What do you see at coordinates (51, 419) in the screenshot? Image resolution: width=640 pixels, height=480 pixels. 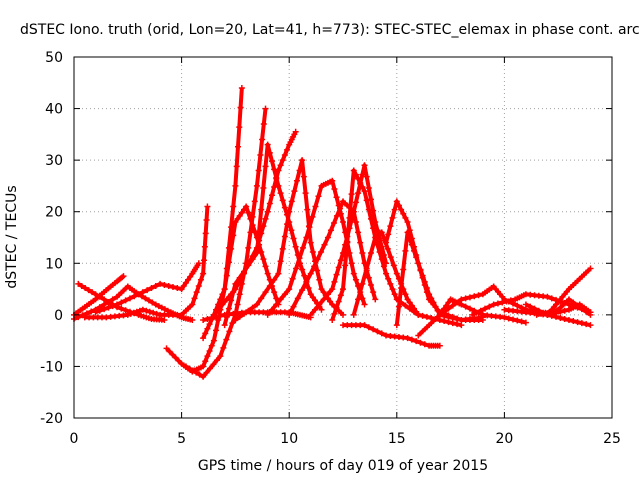 I see `y-tick-label: -20` at bounding box center [51, 419].